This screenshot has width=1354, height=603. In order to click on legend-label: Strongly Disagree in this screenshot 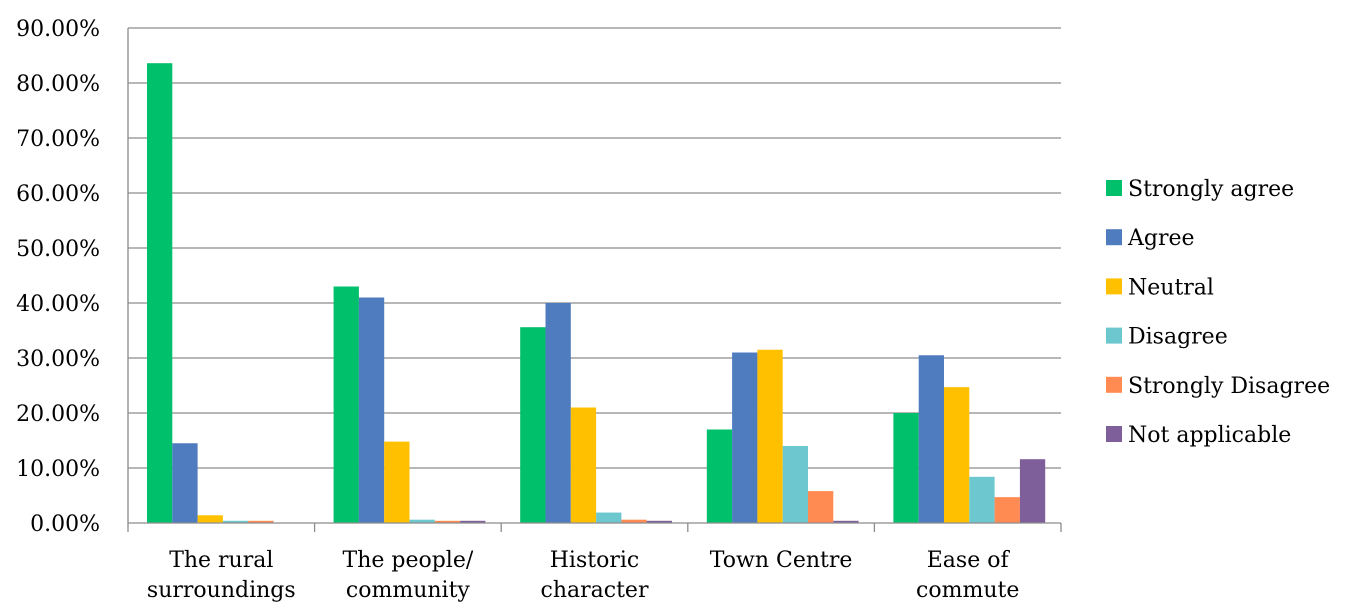, I will do `click(1229, 386)`.